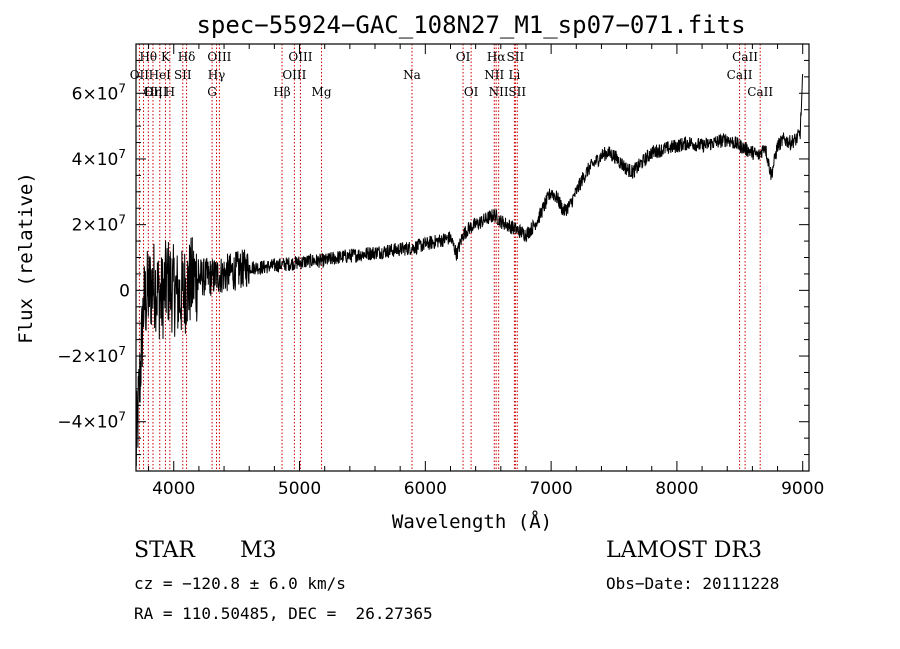 The image size is (900, 649). I want to click on spectral-line-label: K, so click(166, 57).